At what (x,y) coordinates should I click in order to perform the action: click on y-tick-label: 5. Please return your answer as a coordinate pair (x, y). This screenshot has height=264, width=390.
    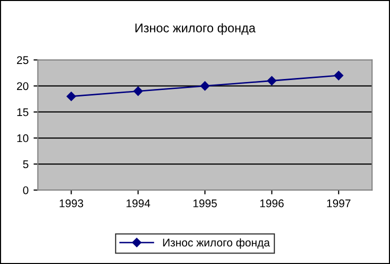
    Looking at the image, I should click on (25, 164).